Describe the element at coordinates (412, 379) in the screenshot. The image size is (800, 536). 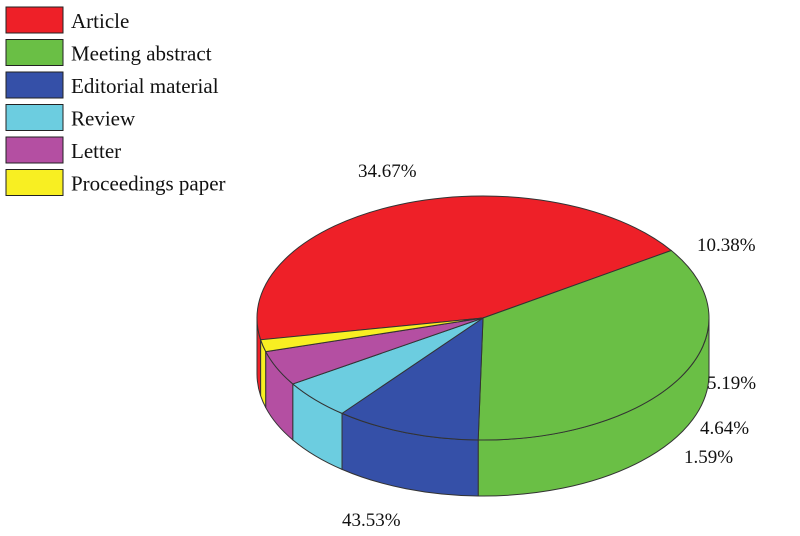
I see `pie-slice-editorial-material` at that location.